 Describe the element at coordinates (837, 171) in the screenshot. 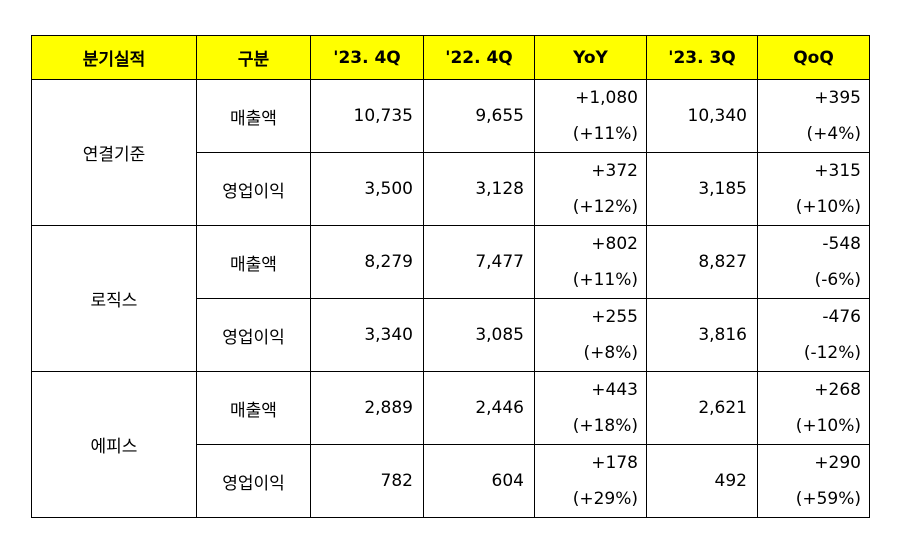

I see `qoq-value: +315` at that location.